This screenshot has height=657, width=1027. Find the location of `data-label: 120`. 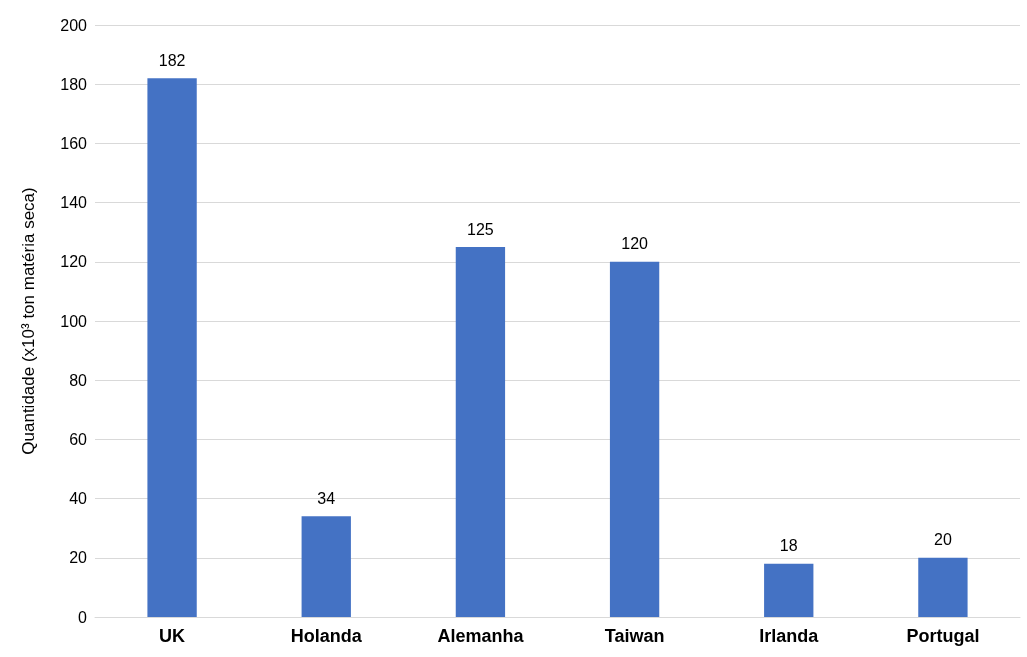

data-label: 120 is located at coordinates (635, 244).